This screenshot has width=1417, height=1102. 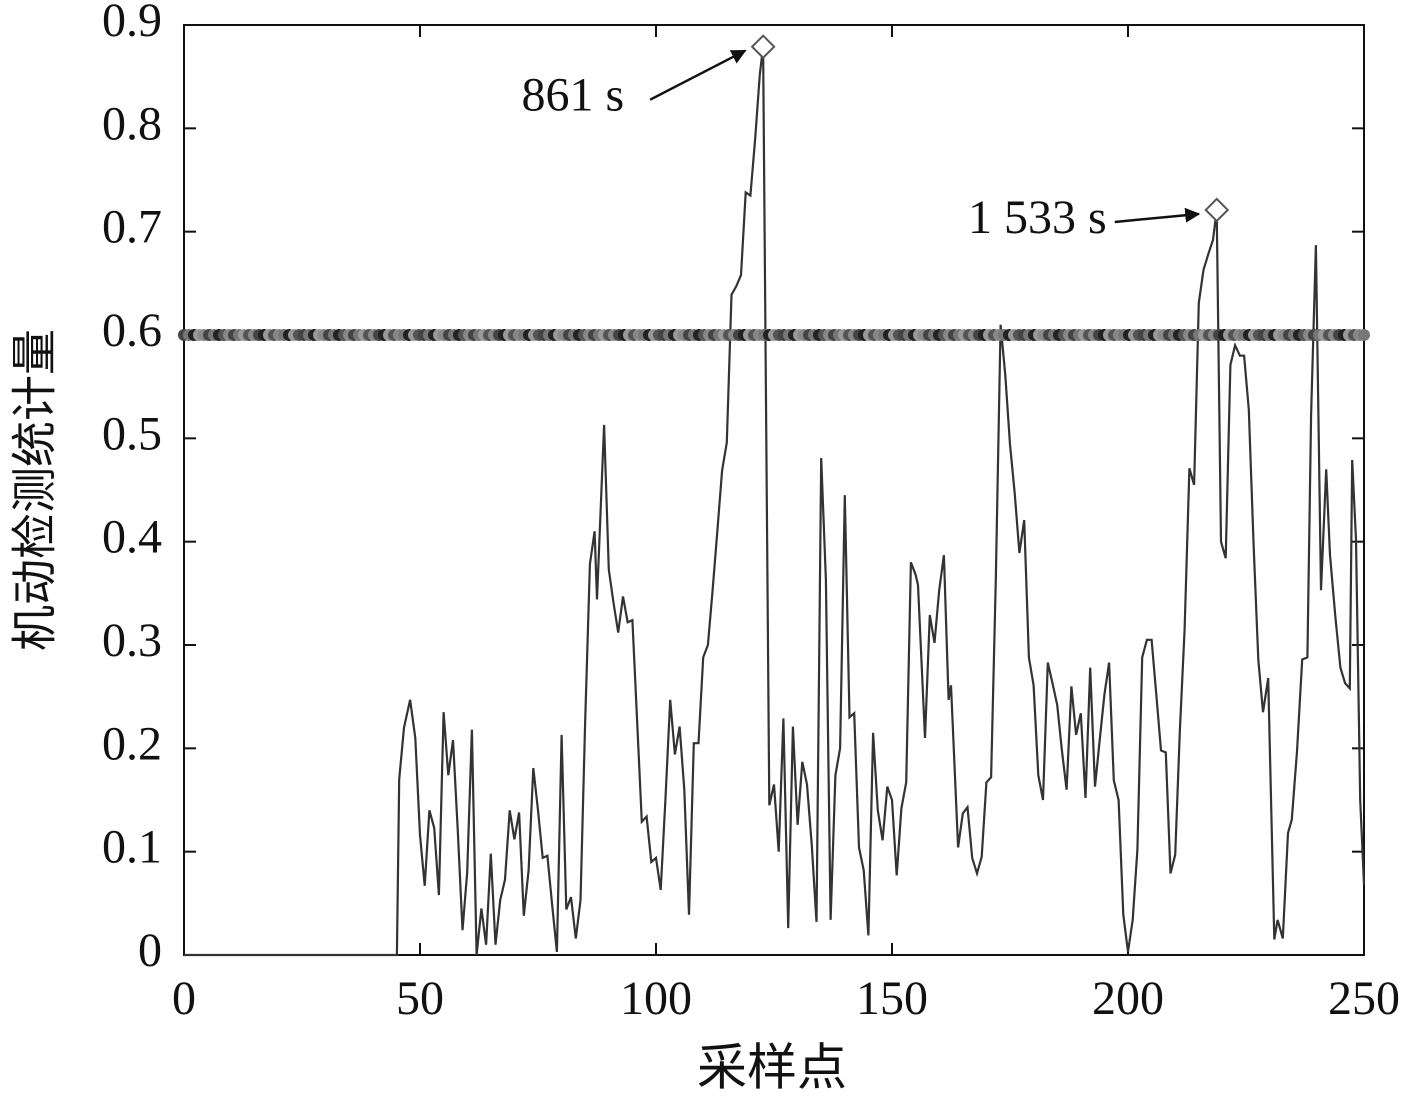 What do you see at coordinates (772, 1067) in the screenshot?
I see `x-axis-label: 采样点` at bounding box center [772, 1067].